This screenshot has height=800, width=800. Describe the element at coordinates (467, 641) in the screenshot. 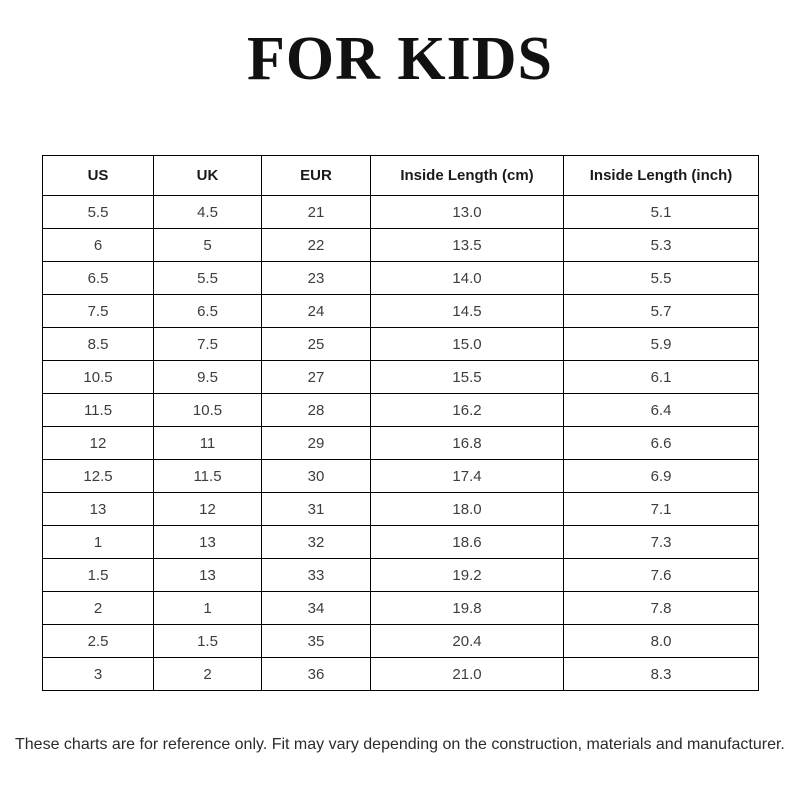

I see `table-cell: 20.4` at that location.